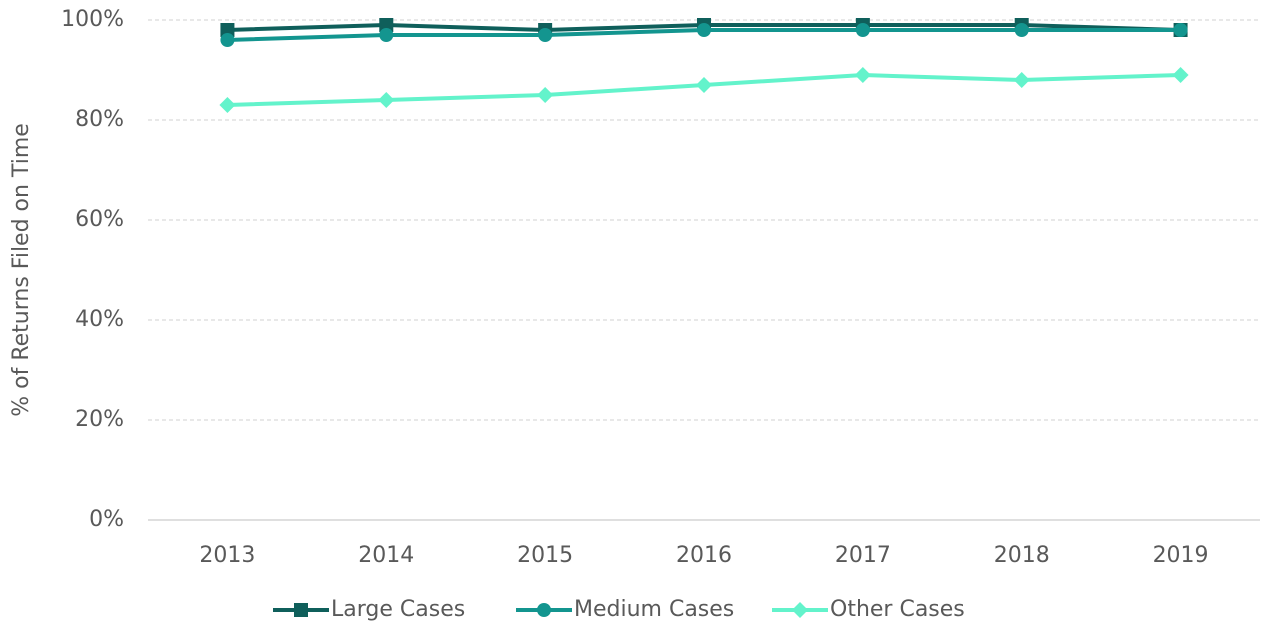 This screenshot has width=1268, height=633. What do you see at coordinates (1022, 555) in the screenshot?
I see `x-tick-label: 2018` at bounding box center [1022, 555].